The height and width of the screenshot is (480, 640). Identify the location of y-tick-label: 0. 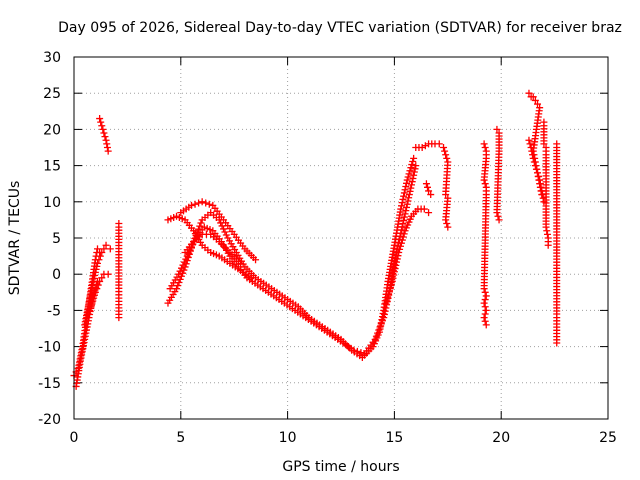
(56, 275).